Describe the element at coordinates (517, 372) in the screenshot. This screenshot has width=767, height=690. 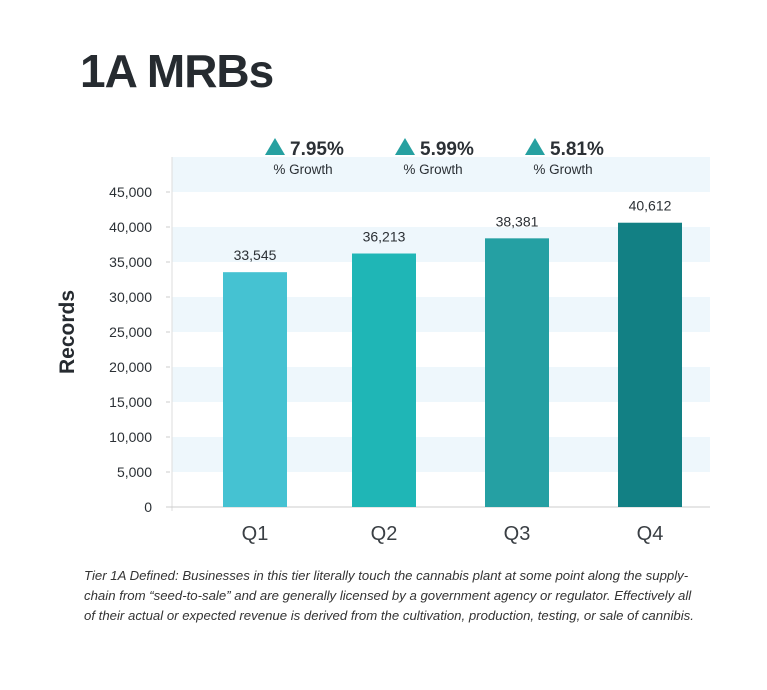
I see `bar-q3` at that location.